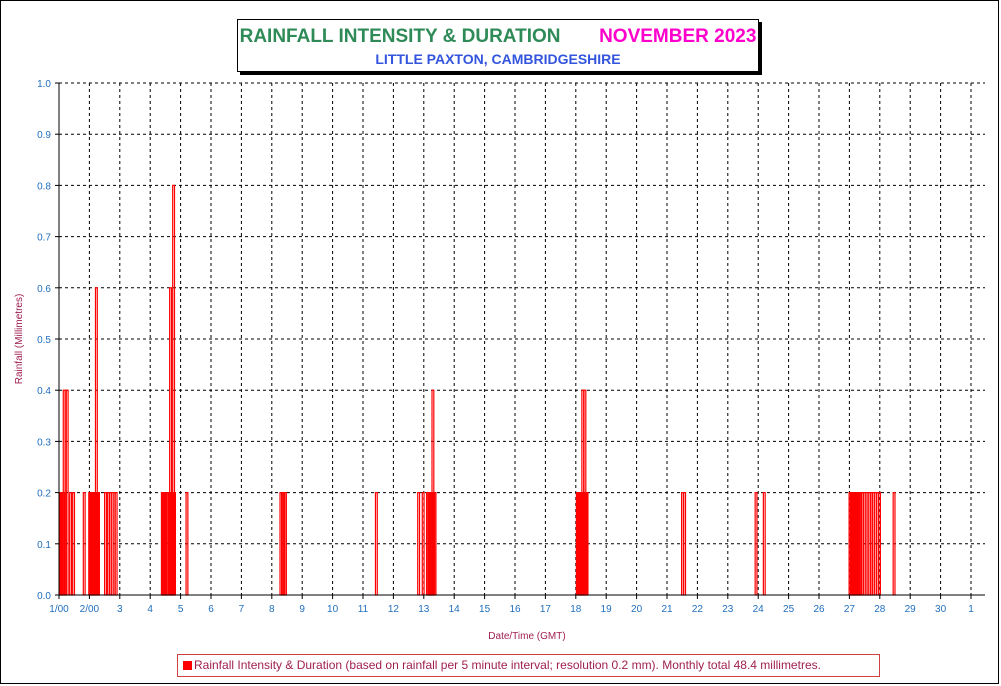 The width and height of the screenshot is (1001, 686). What do you see at coordinates (607, 609) in the screenshot?
I see `x-tick-label: 19` at bounding box center [607, 609].